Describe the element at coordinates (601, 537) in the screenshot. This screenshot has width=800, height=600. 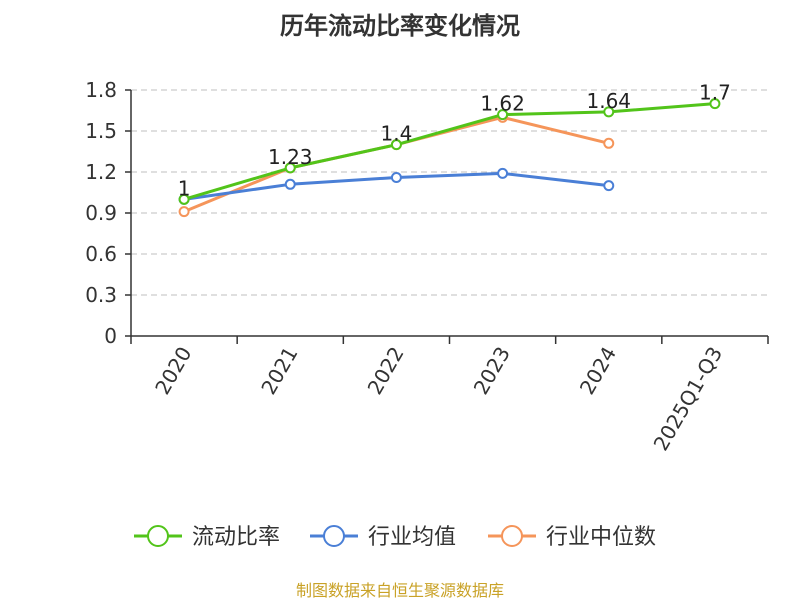
I see `legend-label: 行业中位数` at that location.